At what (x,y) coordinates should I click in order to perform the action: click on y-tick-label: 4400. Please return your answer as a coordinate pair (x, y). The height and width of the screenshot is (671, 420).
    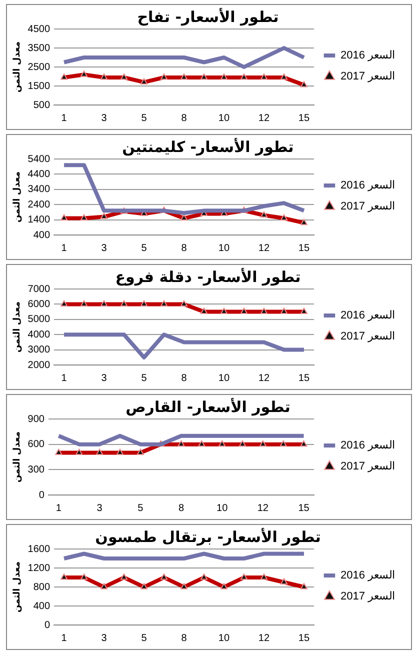
    Looking at the image, I should click on (39, 174).